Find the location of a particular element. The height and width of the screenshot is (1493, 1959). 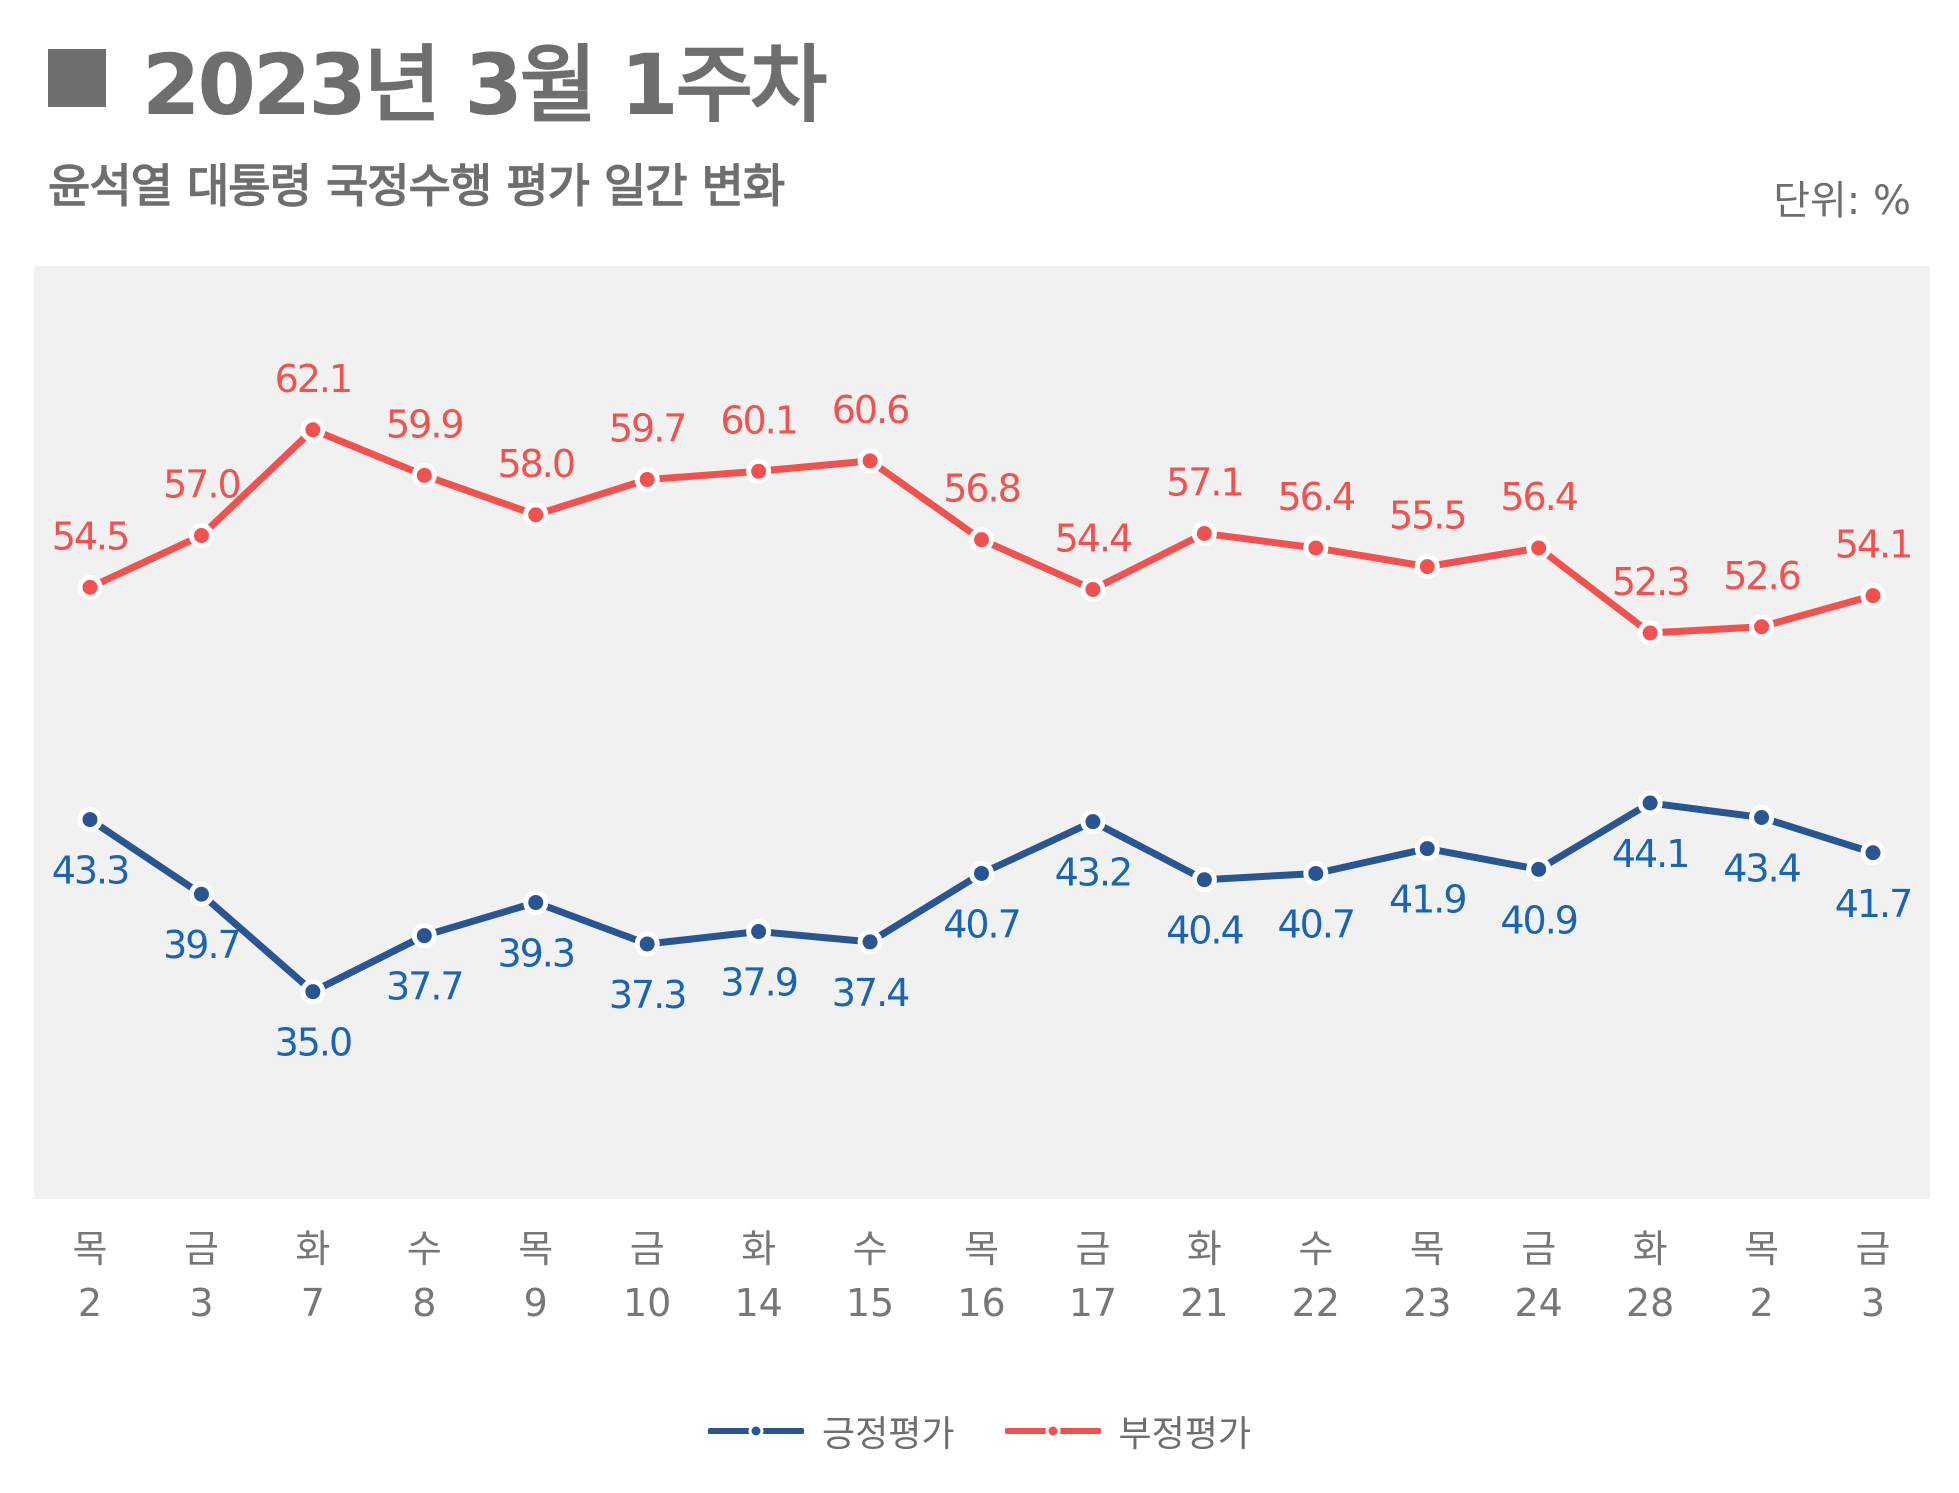

legend-item-negative: 부정평가 is located at coordinates (1127, 1431).